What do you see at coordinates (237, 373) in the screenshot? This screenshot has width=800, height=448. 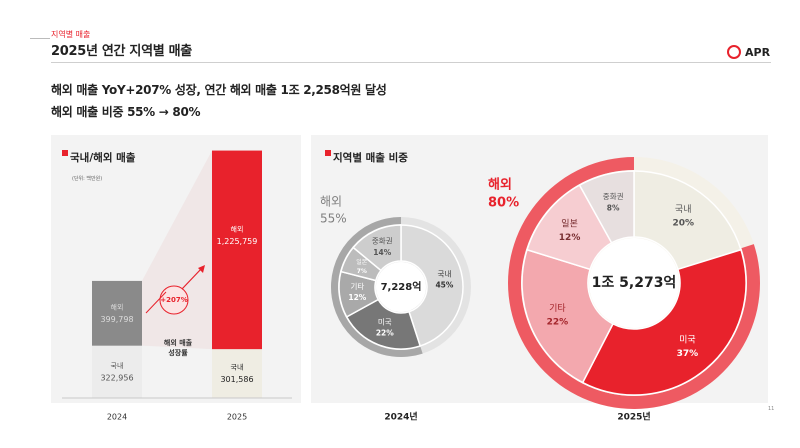 I see `bar-domestic-2025` at bounding box center [237, 373].